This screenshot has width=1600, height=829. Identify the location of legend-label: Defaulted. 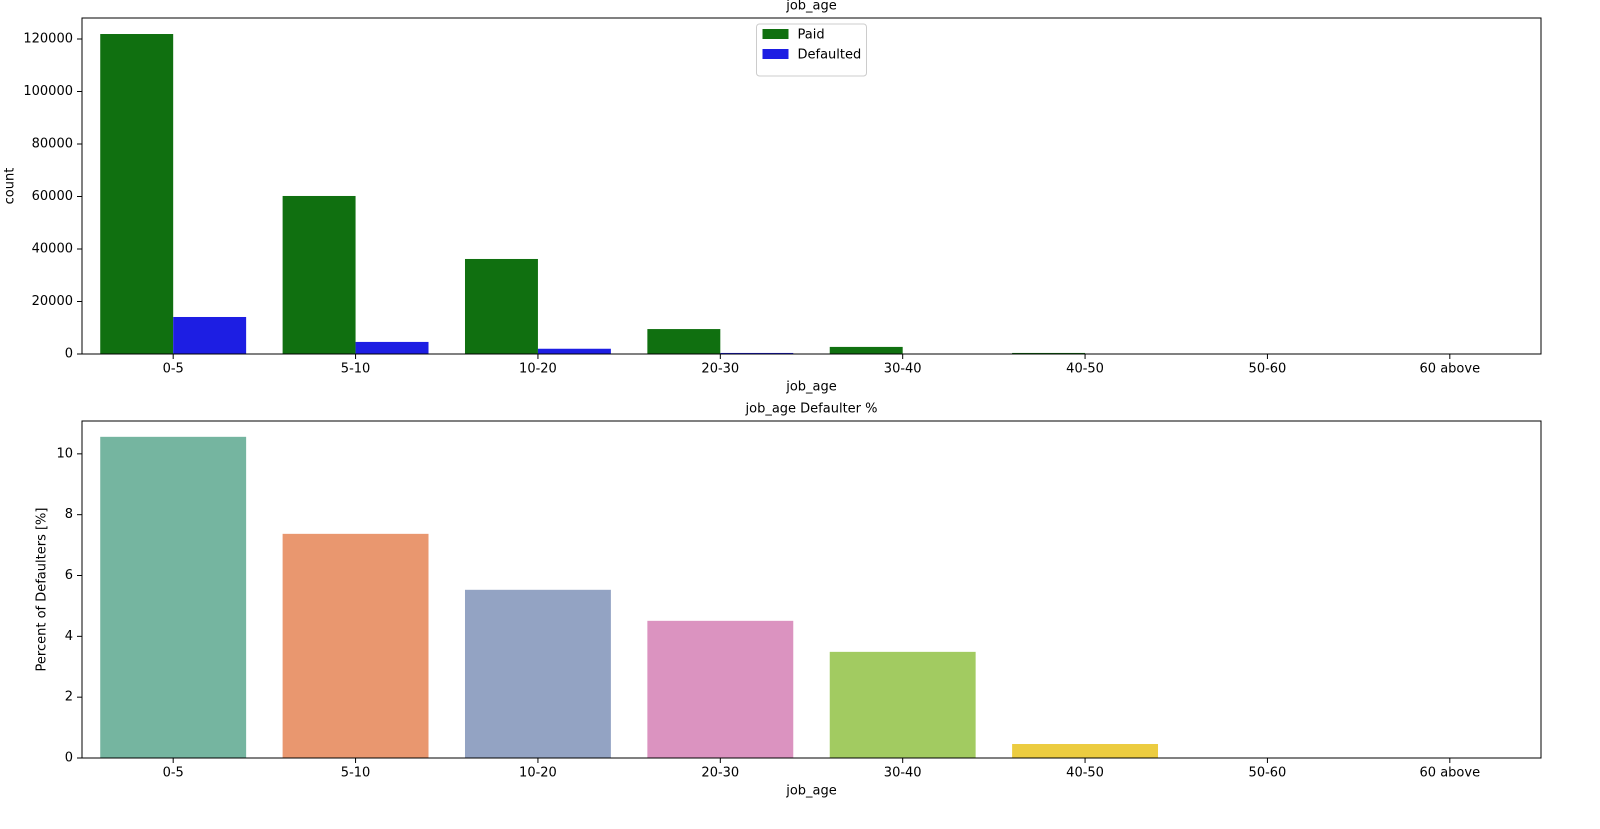
(830, 55).